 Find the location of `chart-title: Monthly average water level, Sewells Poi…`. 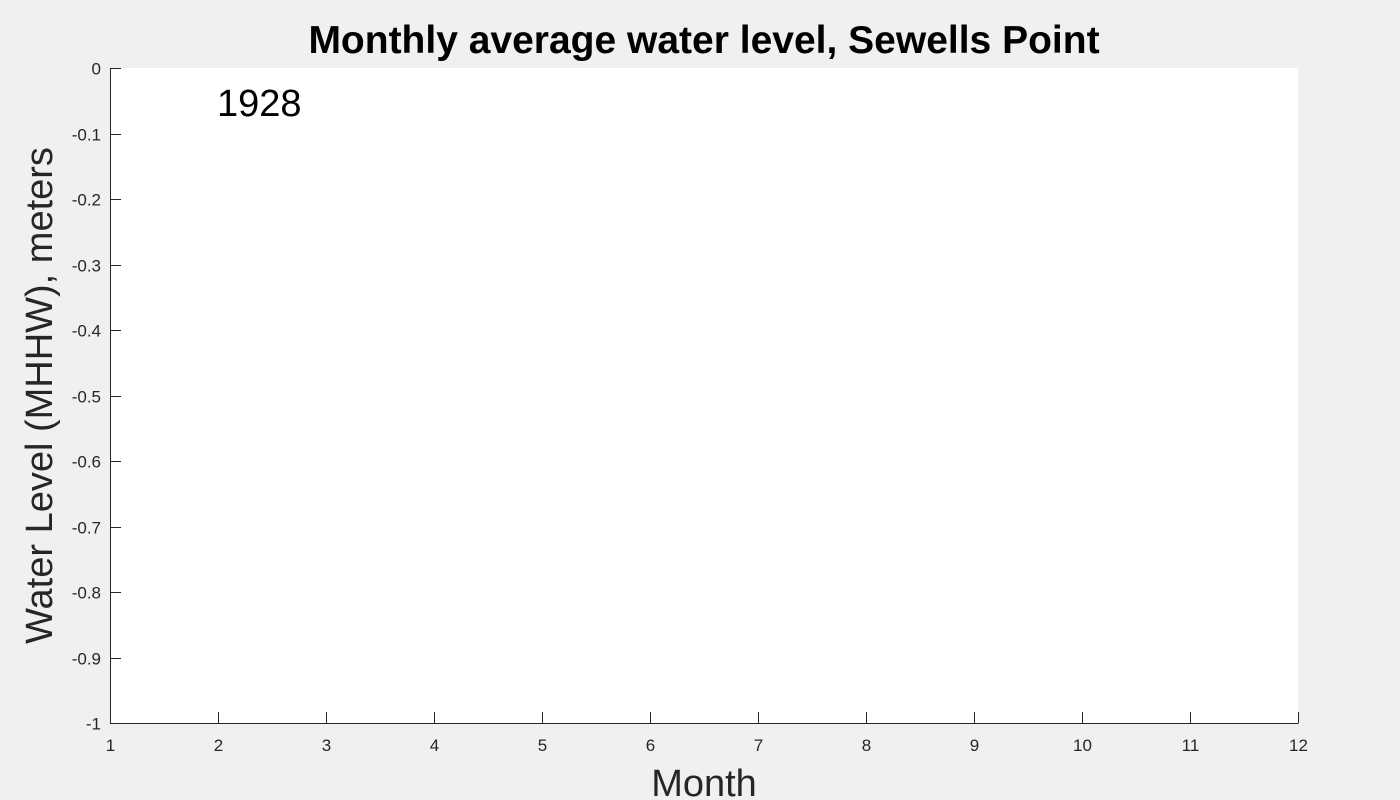

chart-title: Monthly average water level, Sewells Poi… is located at coordinates (703, 40).